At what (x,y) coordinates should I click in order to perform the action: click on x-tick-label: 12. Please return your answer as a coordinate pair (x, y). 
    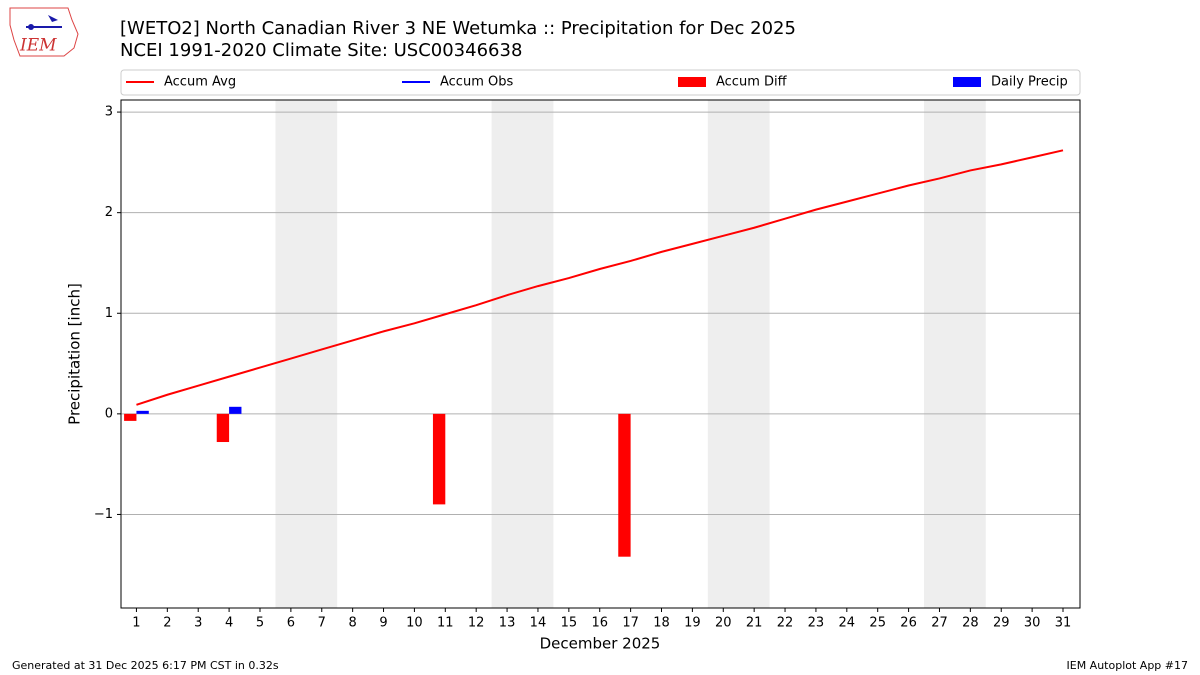
    Looking at the image, I should click on (476, 623).